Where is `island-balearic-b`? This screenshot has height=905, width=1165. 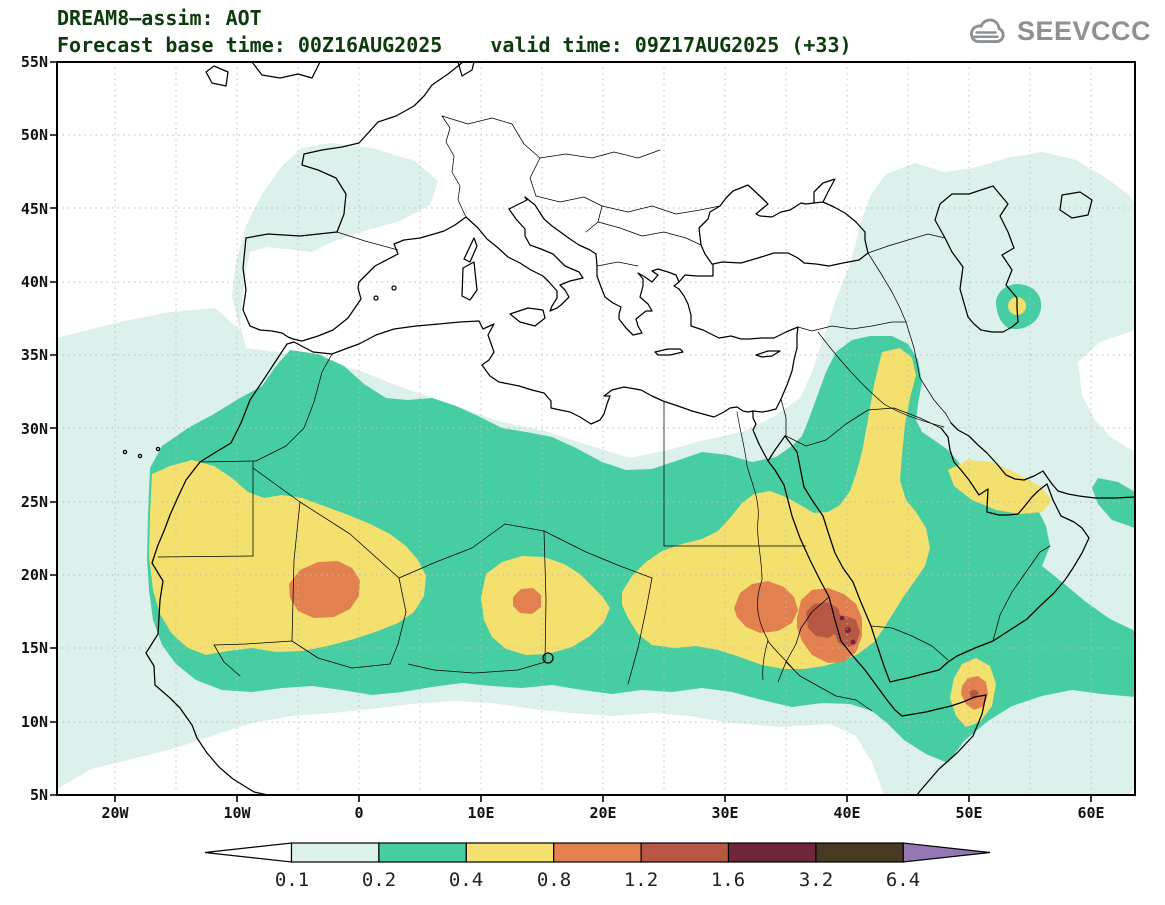 island-balearic-b is located at coordinates (376, 298).